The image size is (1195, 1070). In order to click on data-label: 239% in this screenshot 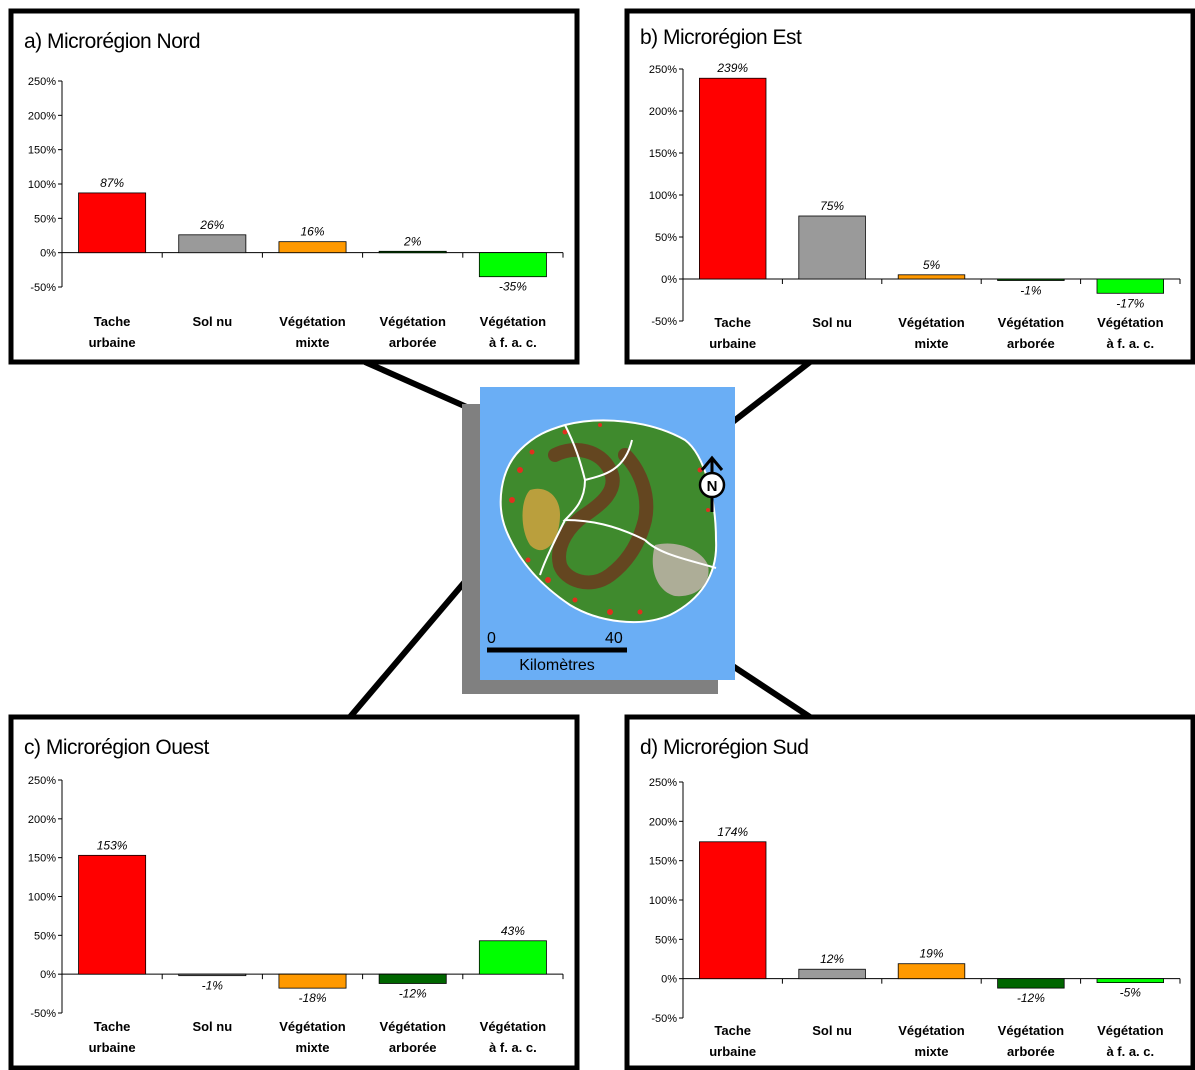, I will do `click(732, 68)`.